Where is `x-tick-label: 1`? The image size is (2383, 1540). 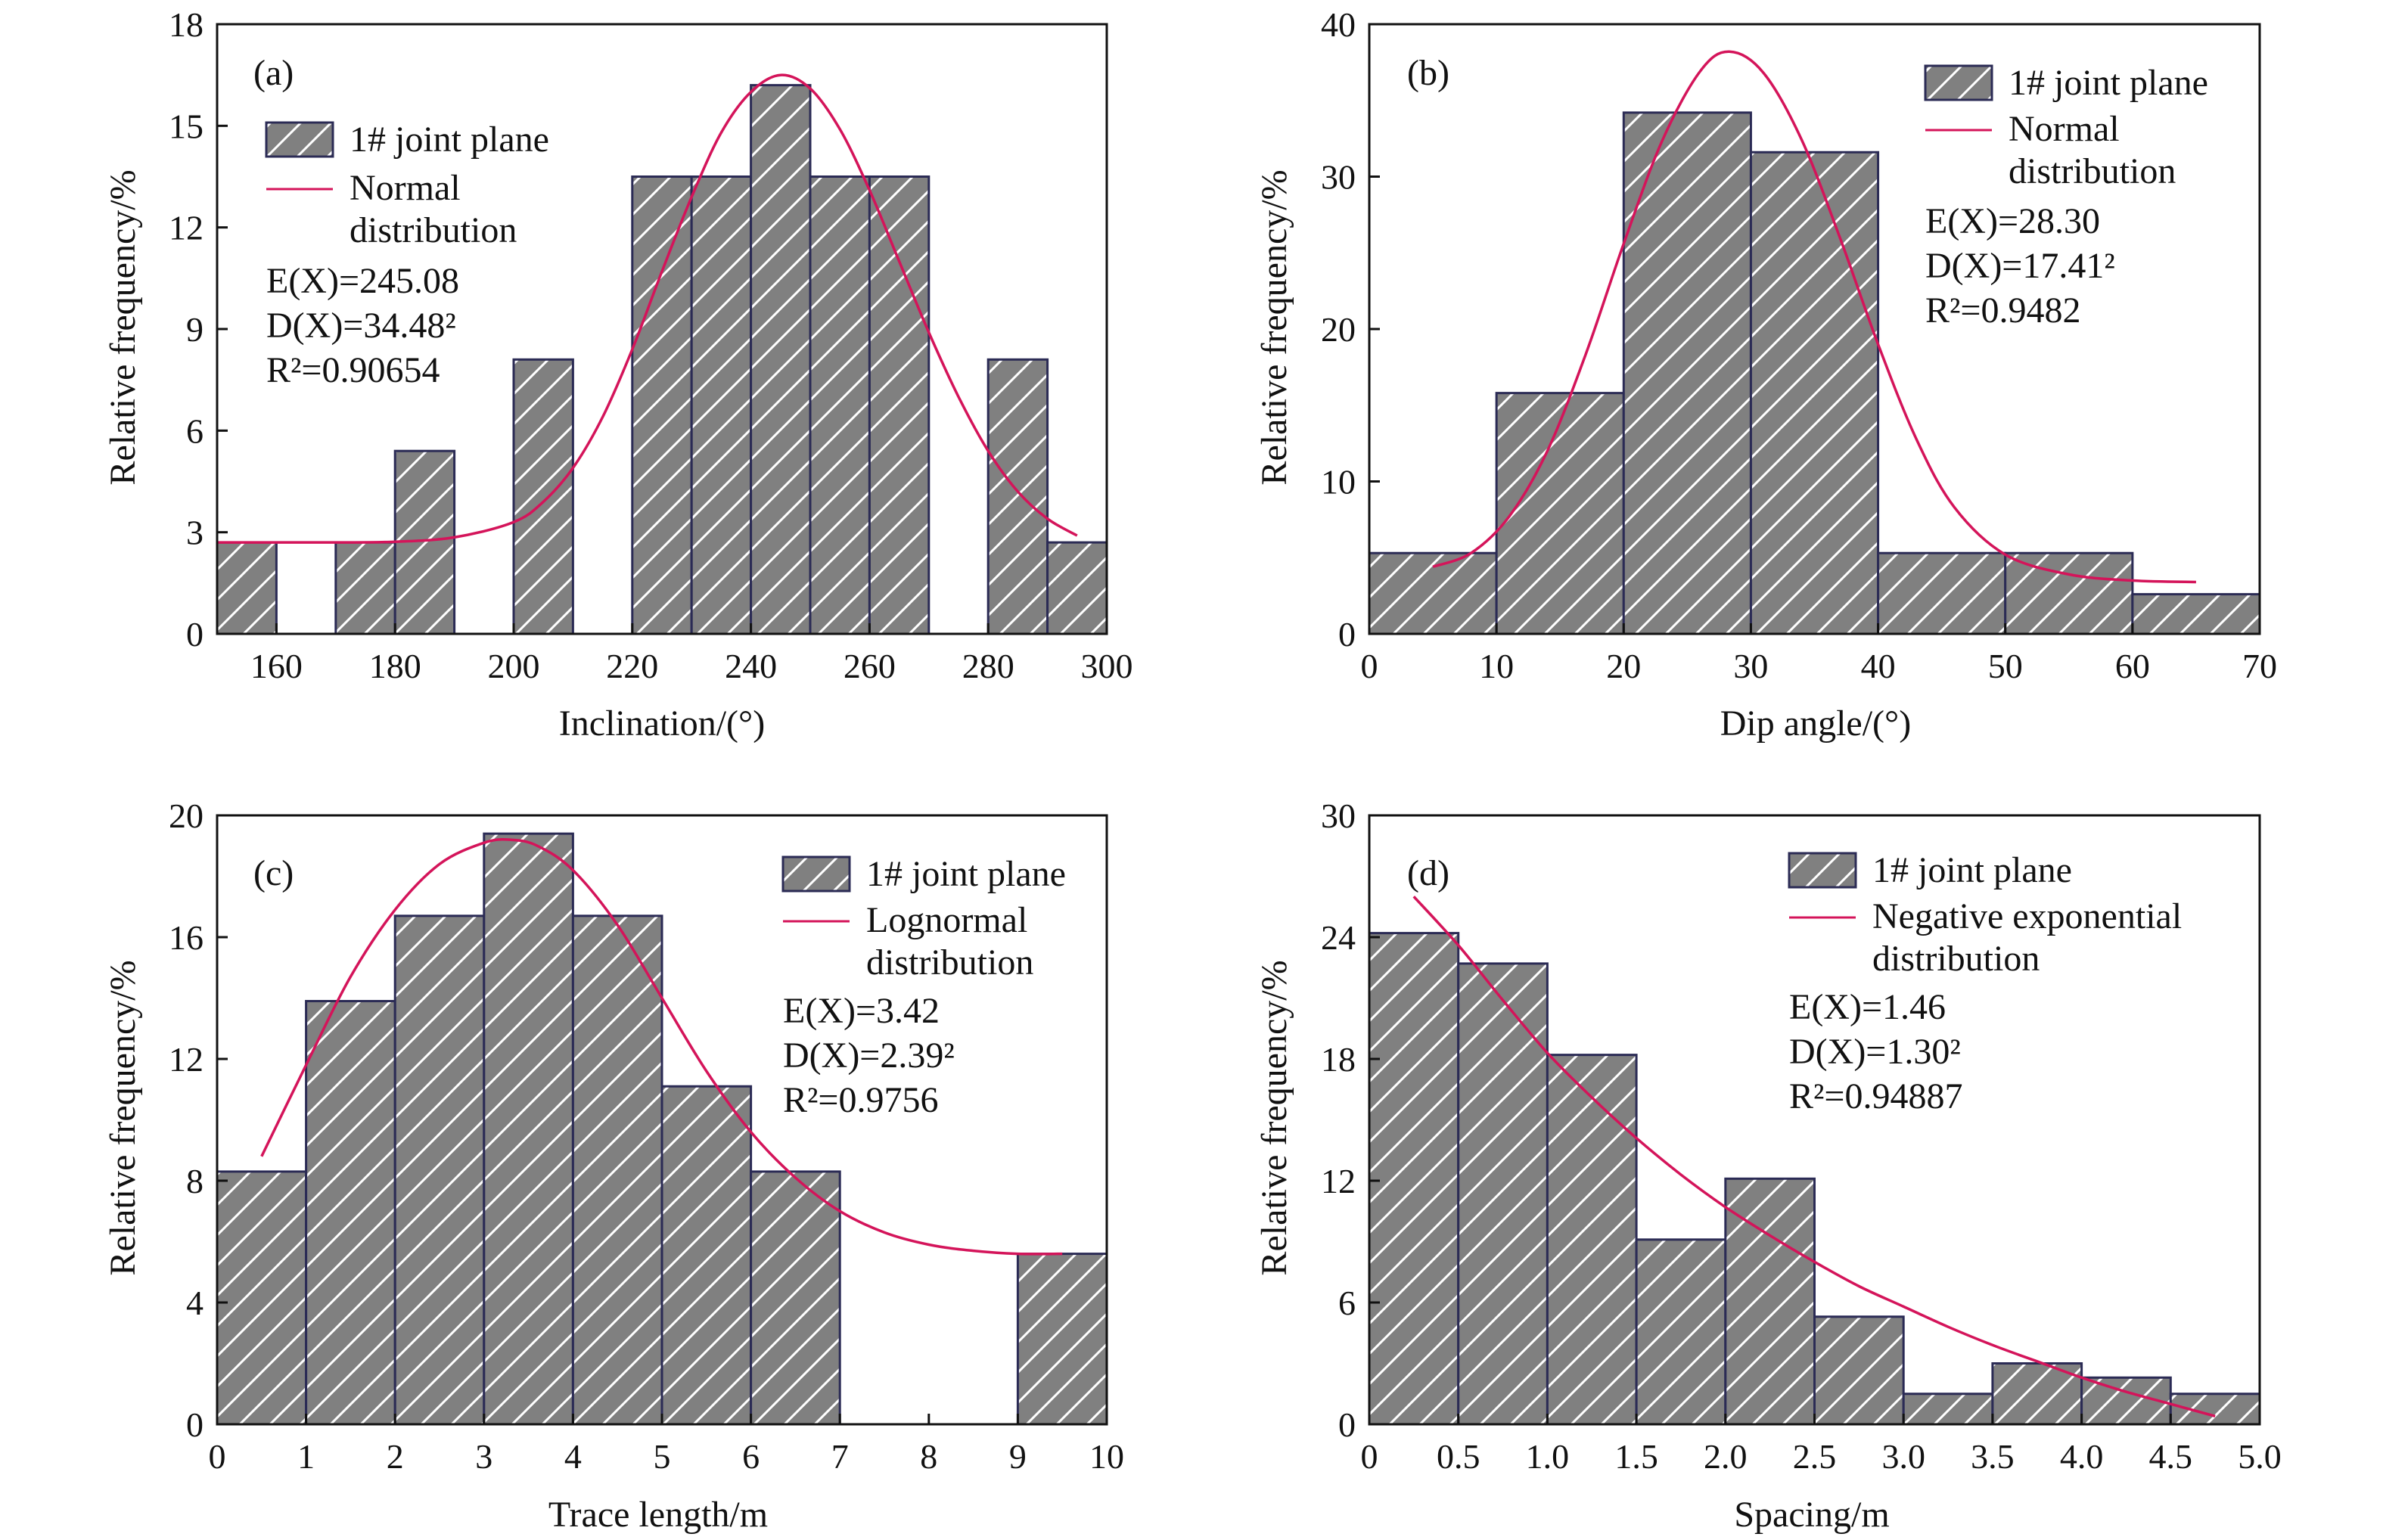 x-tick-label: 1 is located at coordinates (306, 1457).